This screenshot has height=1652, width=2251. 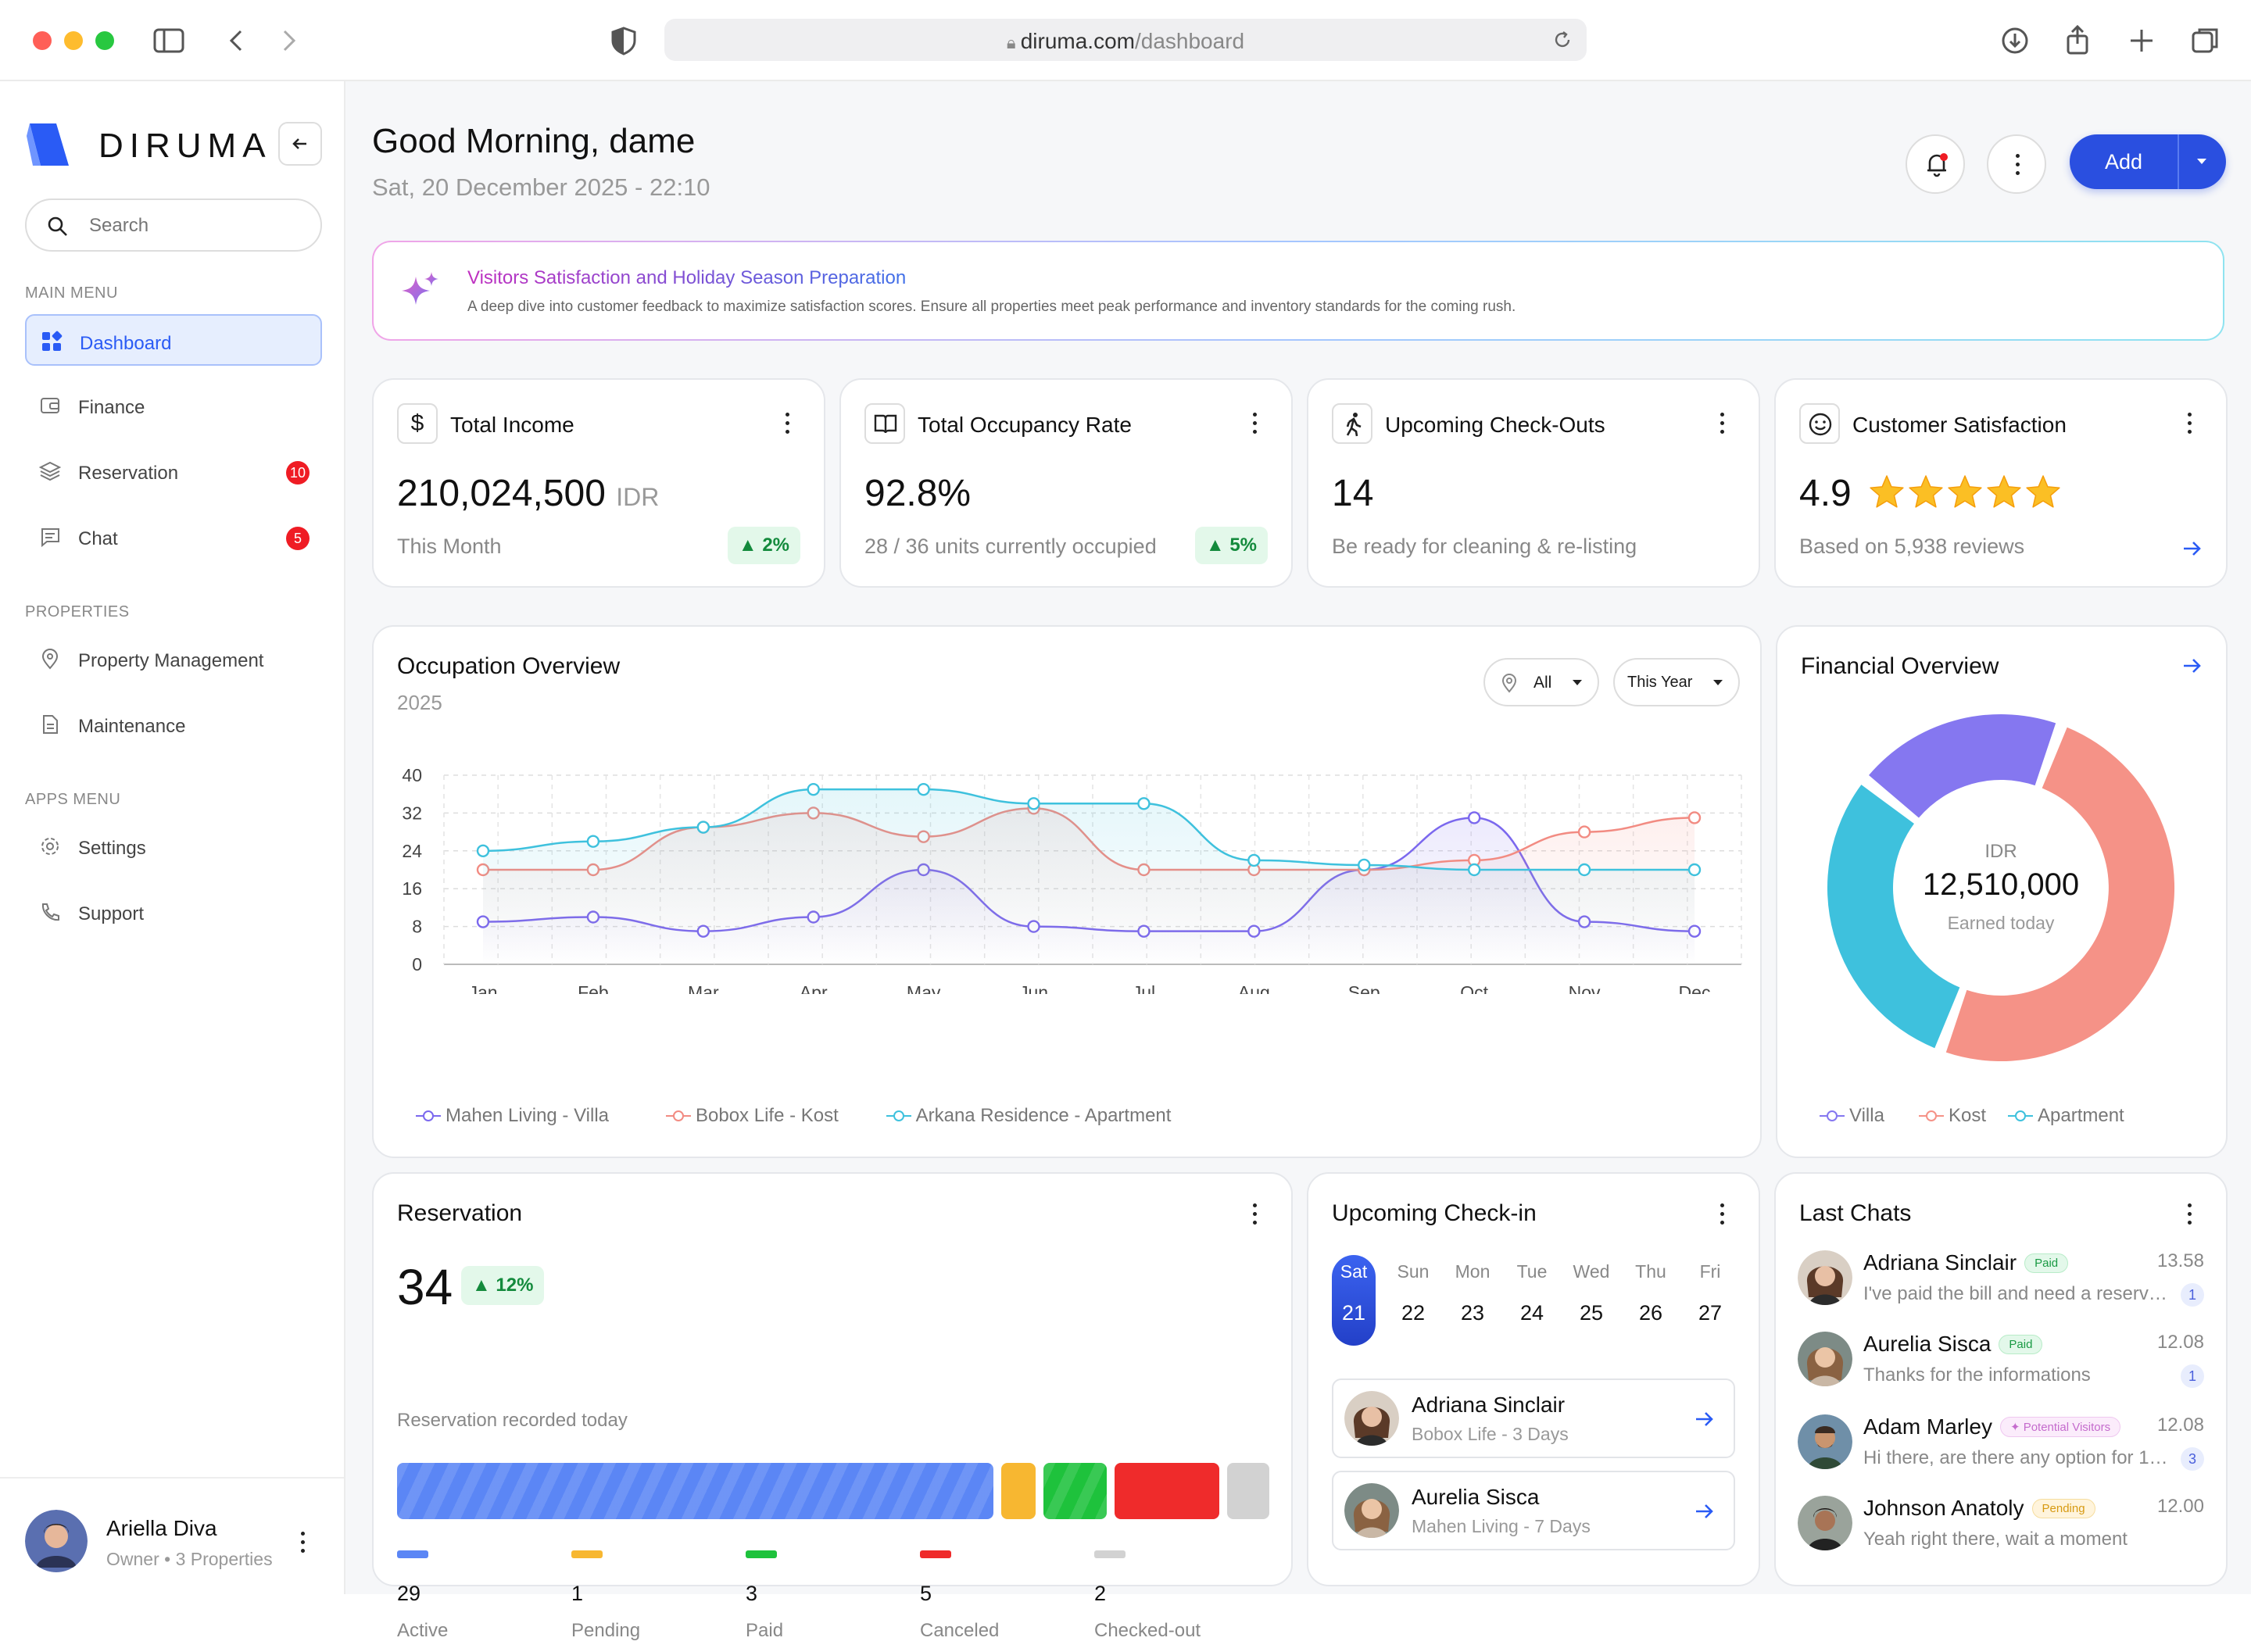 I want to click on sidebar-item-finance: Finance, so click(x=173, y=405).